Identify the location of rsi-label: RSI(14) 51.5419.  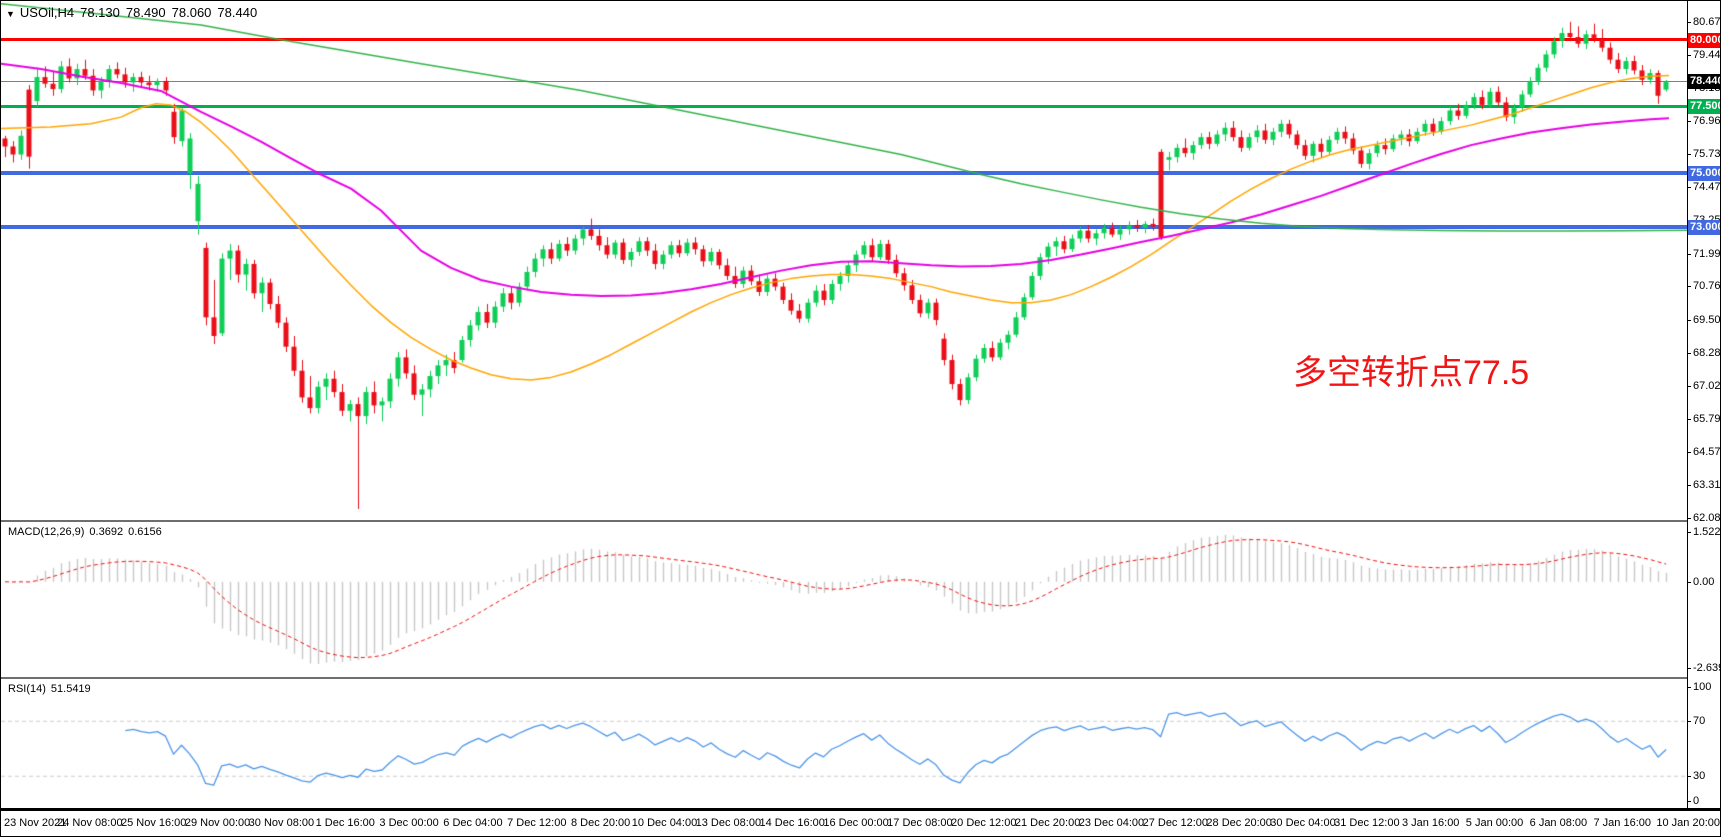
(52, 689).